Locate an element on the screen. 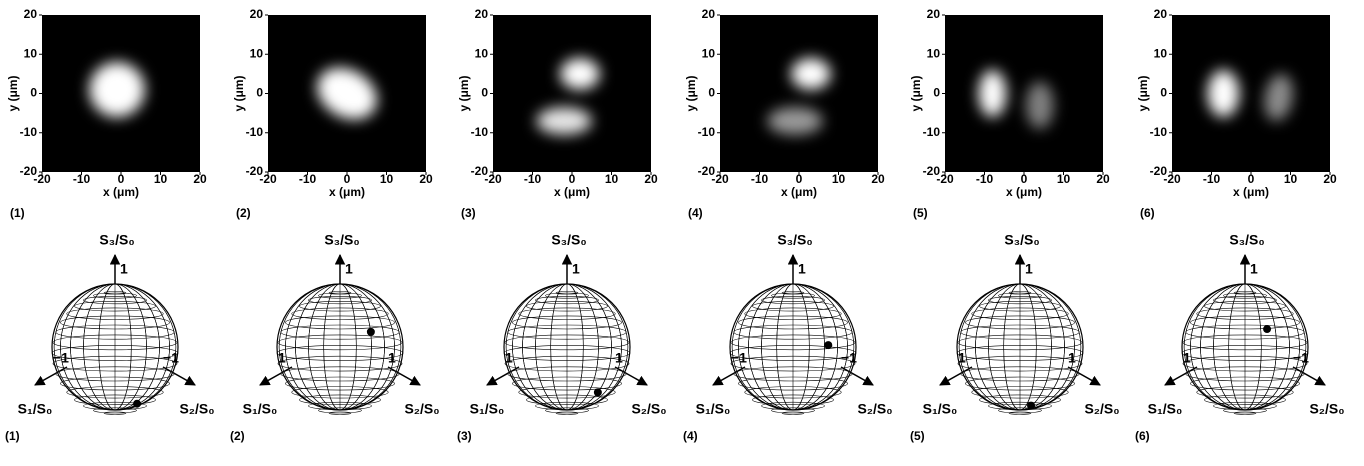  beam-profile is located at coordinates (1250, 95).